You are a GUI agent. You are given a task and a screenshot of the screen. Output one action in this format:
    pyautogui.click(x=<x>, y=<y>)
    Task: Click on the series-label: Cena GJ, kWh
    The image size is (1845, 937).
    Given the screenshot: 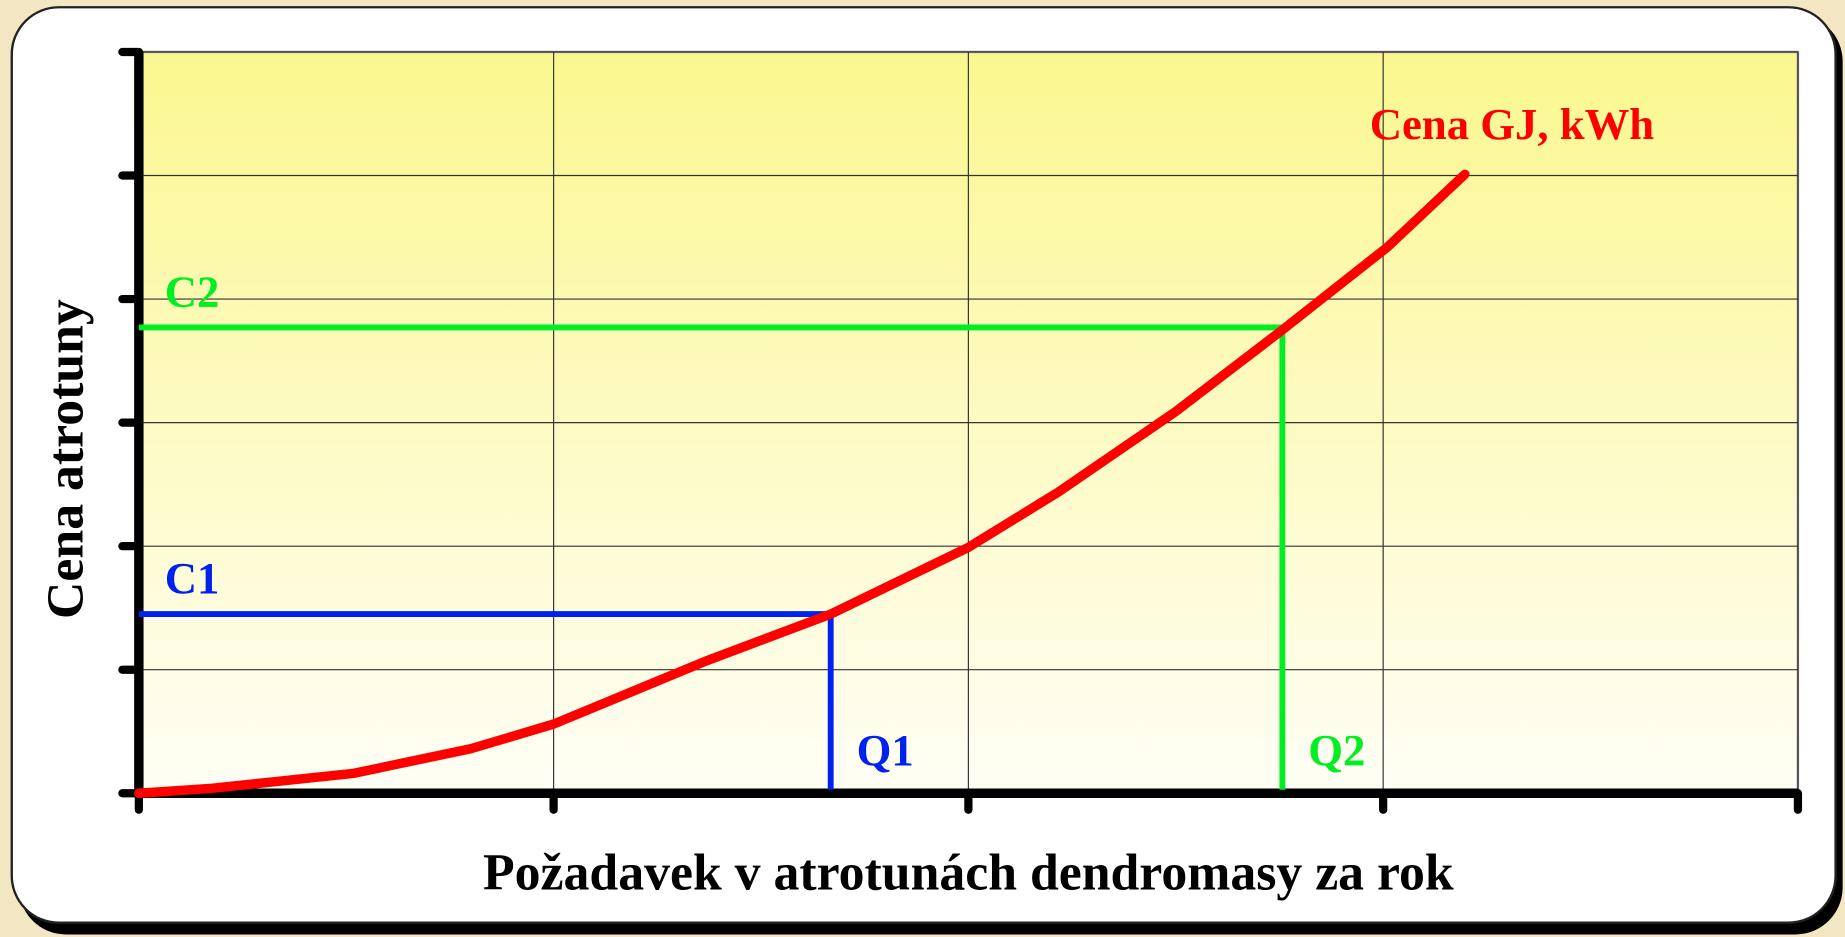 What is the action you would take?
    pyautogui.click(x=1512, y=124)
    